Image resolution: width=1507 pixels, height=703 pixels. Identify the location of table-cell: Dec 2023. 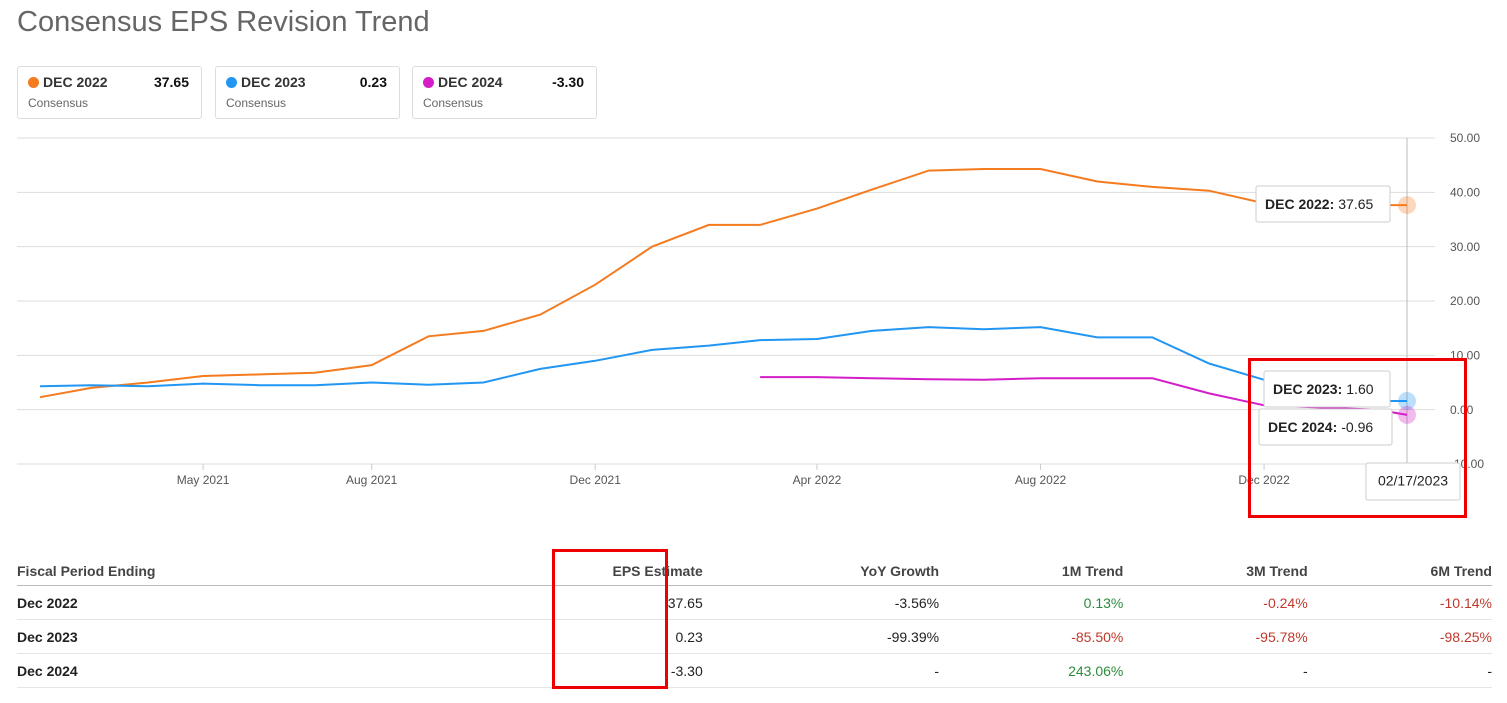
(225, 636).